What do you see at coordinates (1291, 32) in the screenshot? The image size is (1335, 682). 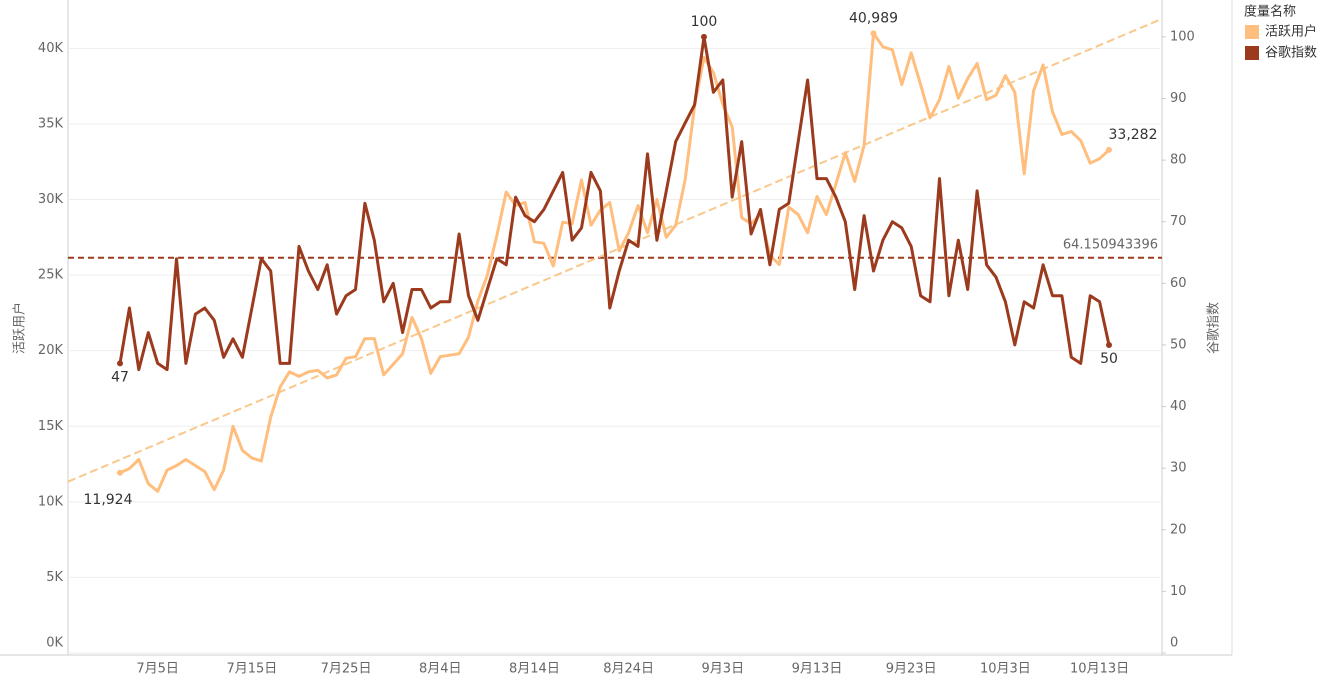 I see `legend-label: 活跃用户` at bounding box center [1291, 32].